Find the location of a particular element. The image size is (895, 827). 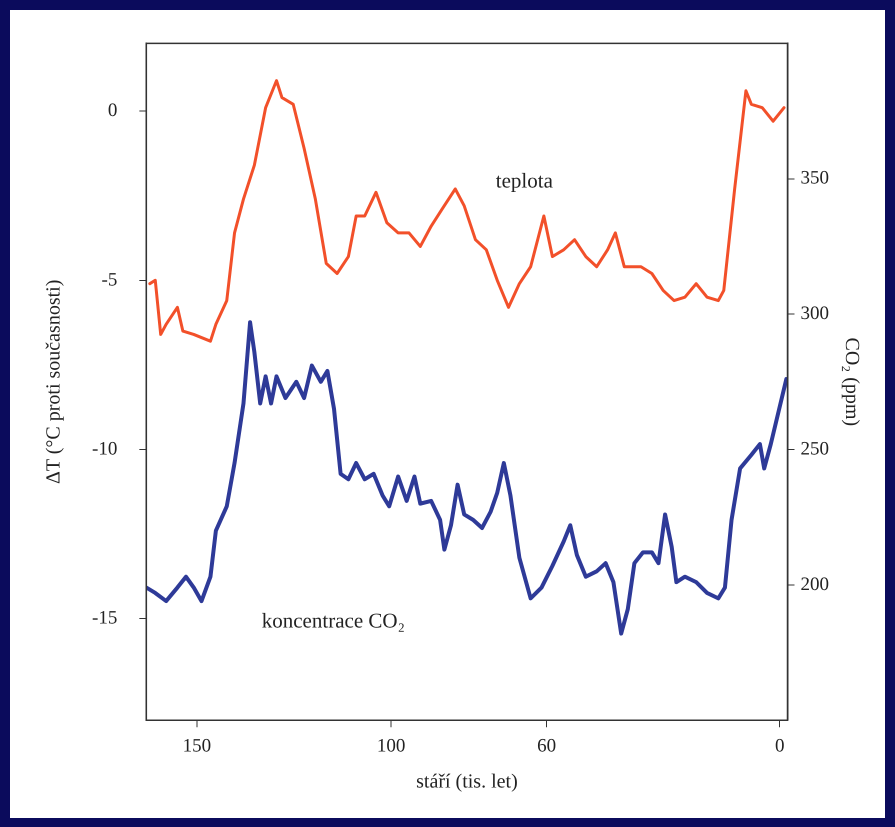

x-axis-title: stáří (tis. let) is located at coordinates (467, 781).